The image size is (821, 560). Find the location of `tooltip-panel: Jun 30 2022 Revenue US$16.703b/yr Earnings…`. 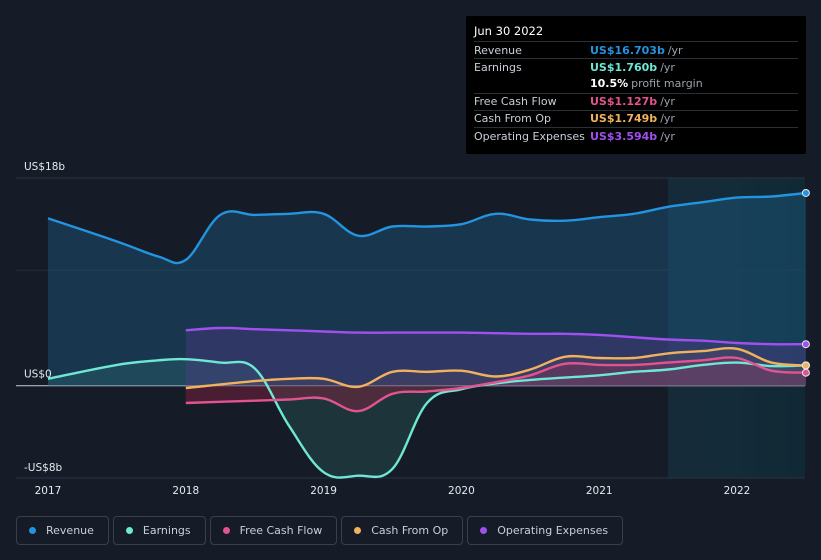

tooltip-panel: Jun 30 2022 Revenue US$16.703b/yr Earnings… is located at coordinates (636, 85).